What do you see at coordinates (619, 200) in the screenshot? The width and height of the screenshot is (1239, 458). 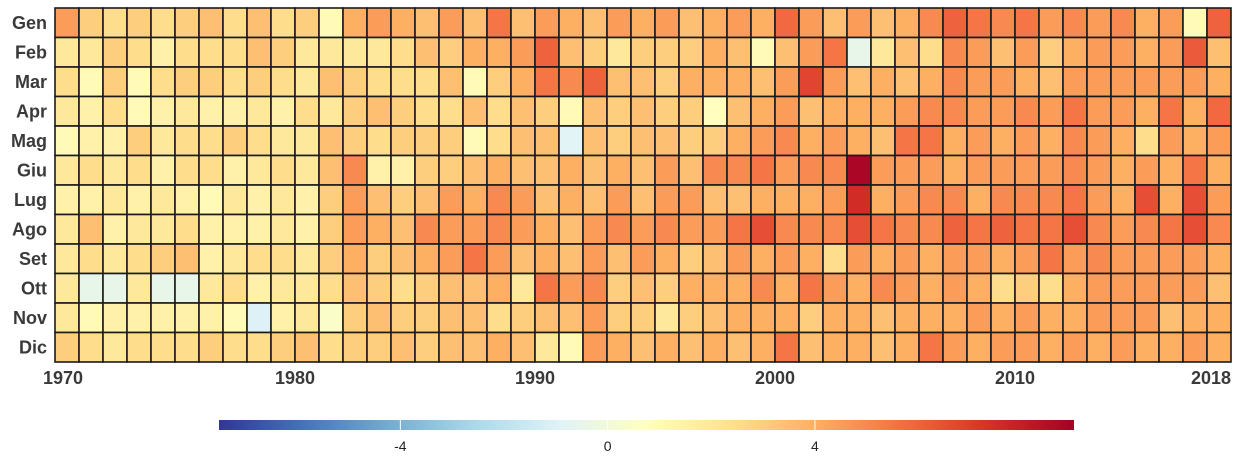 I see `heatmap-cell-lug-1993` at bounding box center [619, 200].